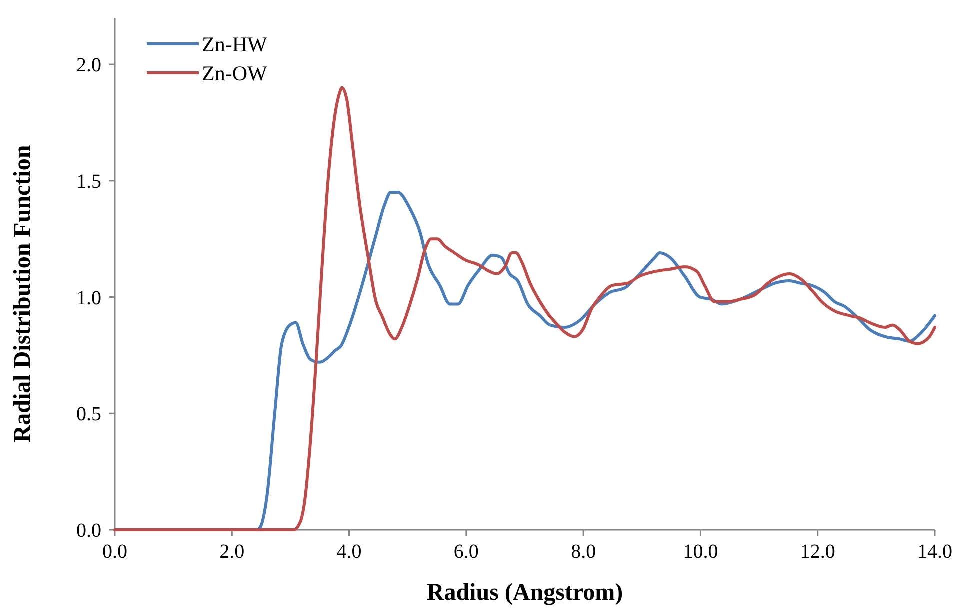 The image size is (961, 609). What do you see at coordinates (583, 552) in the screenshot?
I see `x-tick-label: 8.0` at bounding box center [583, 552].